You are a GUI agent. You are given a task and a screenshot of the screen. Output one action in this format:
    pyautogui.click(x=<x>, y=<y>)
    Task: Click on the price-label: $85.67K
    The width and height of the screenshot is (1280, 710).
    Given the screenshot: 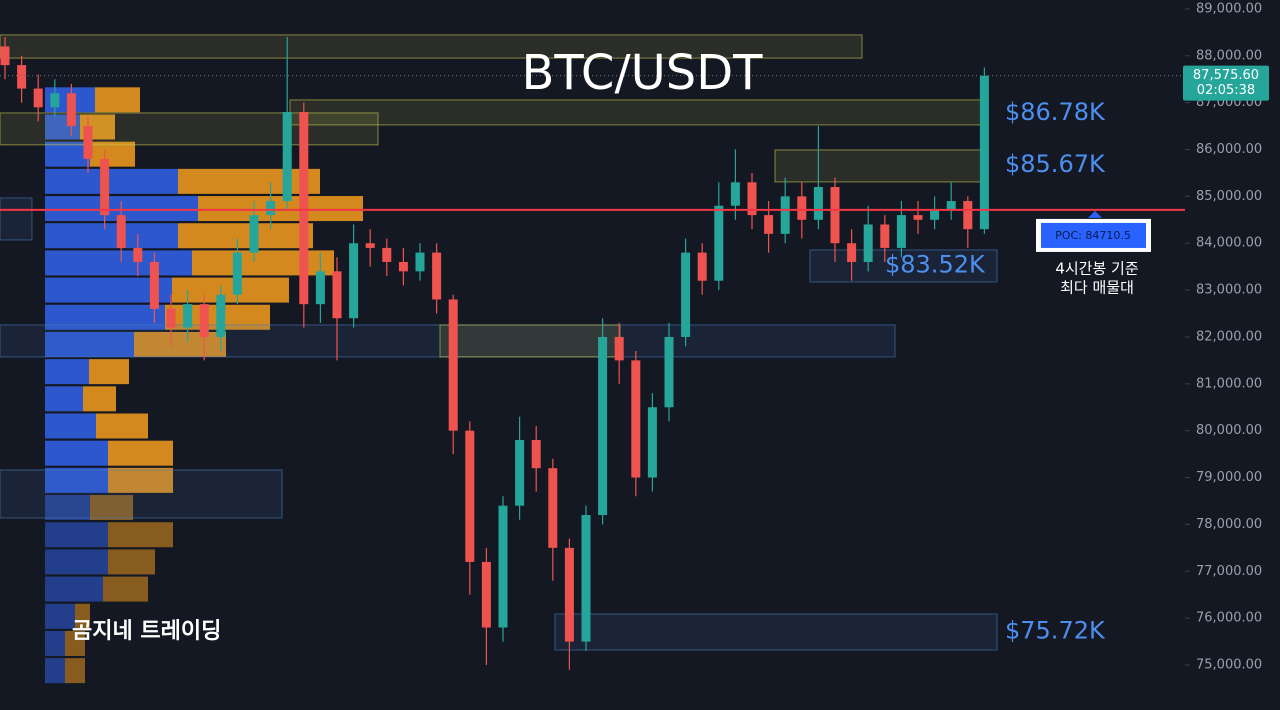 What is the action you would take?
    pyautogui.click(x=1055, y=164)
    